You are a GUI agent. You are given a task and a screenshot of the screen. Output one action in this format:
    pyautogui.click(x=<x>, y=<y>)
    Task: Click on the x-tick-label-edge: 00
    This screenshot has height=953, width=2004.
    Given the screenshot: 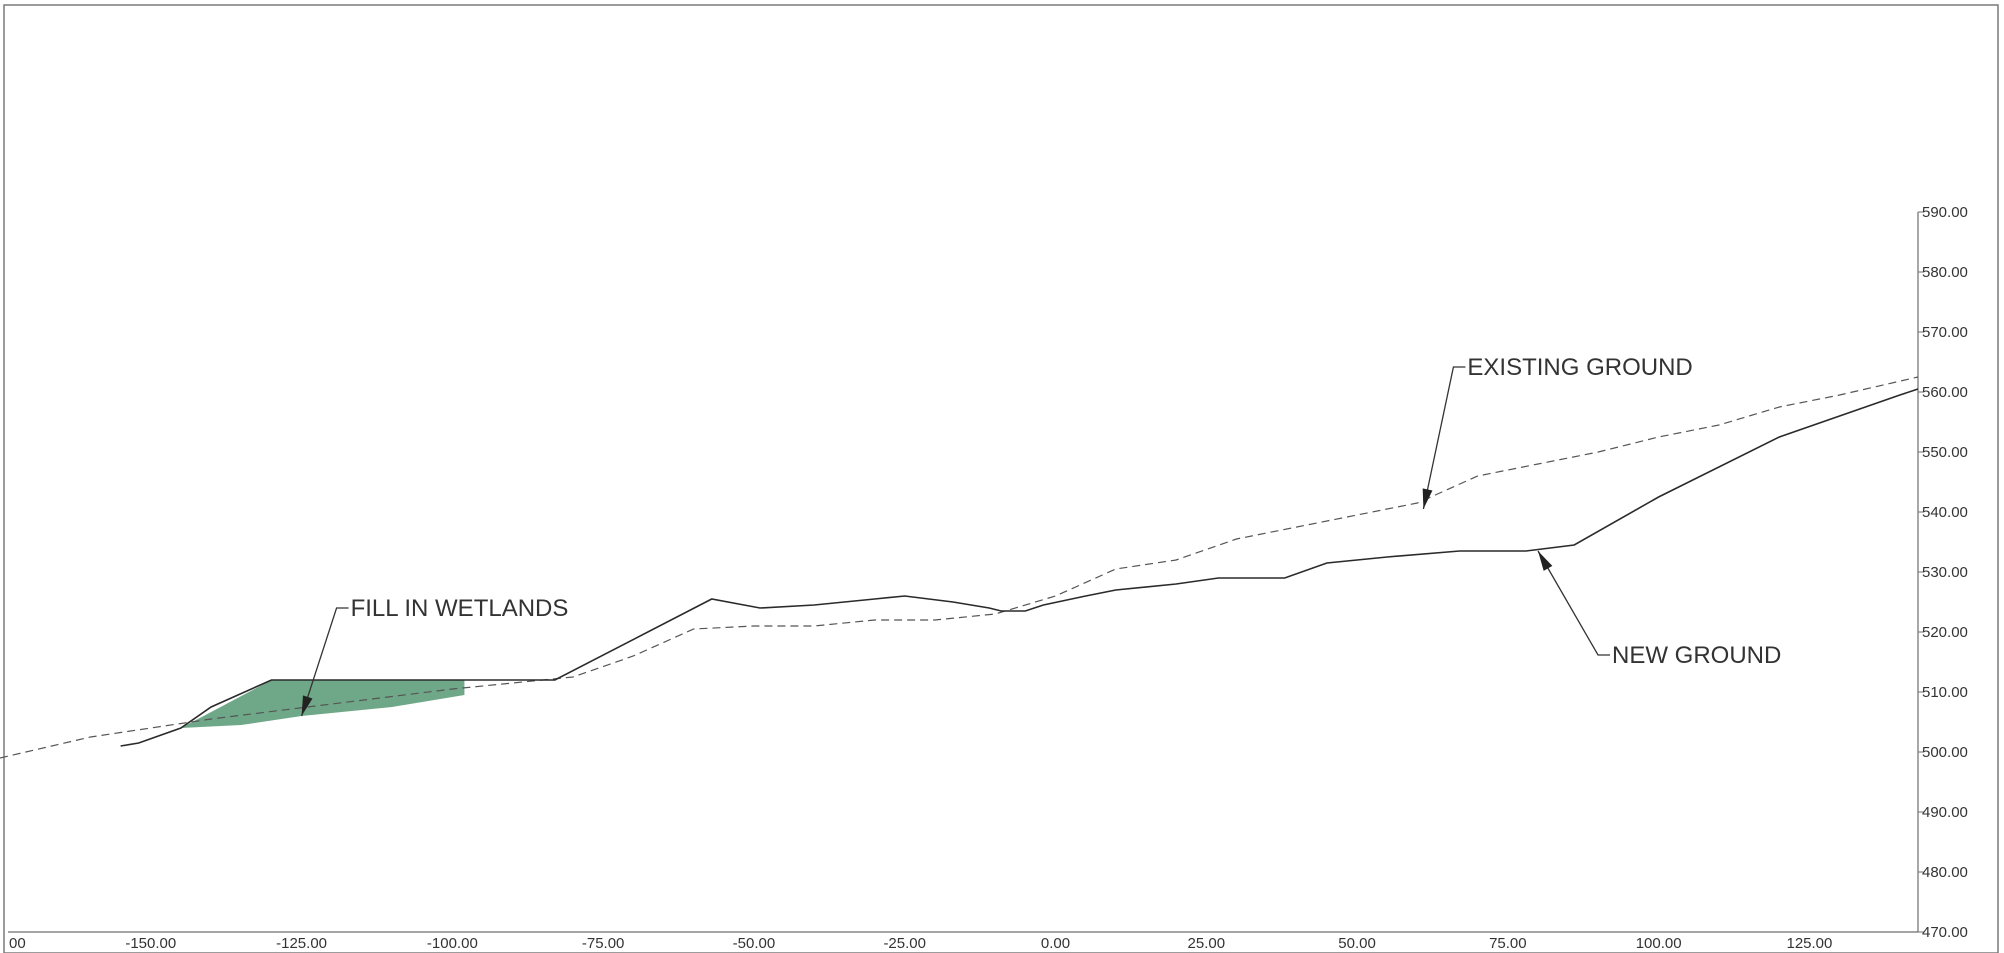 What is the action you would take?
    pyautogui.click(x=17, y=943)
    